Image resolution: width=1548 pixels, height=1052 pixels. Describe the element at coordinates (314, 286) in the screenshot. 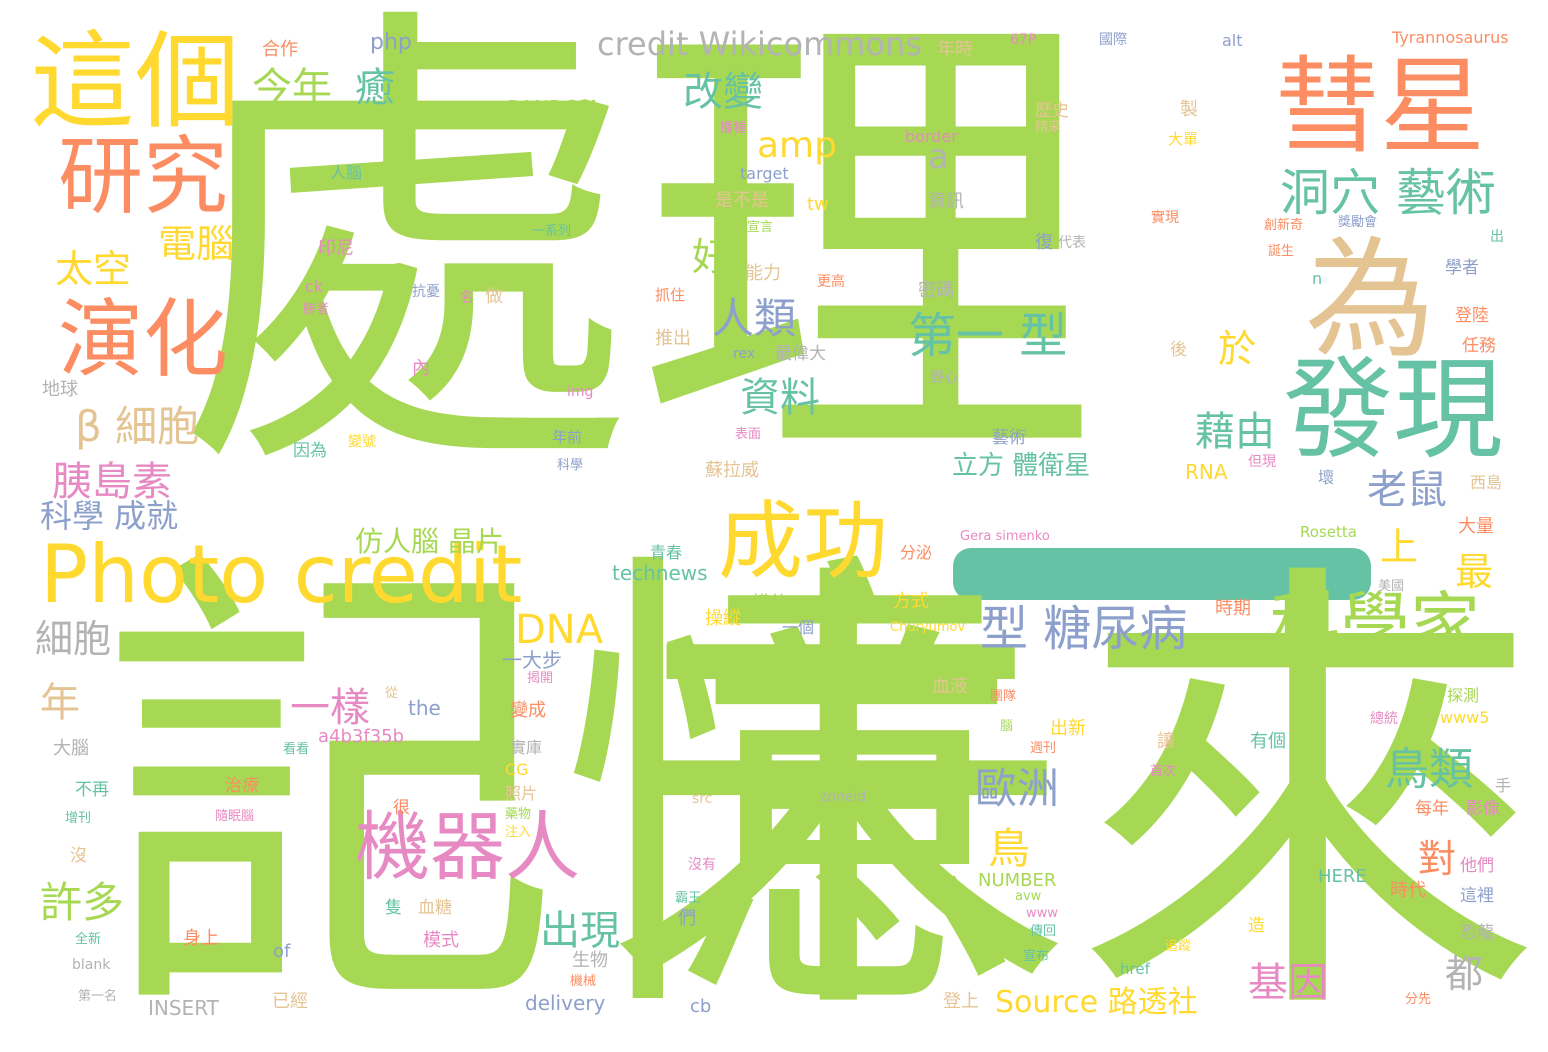

I see `cloud-word: ck` at that location.